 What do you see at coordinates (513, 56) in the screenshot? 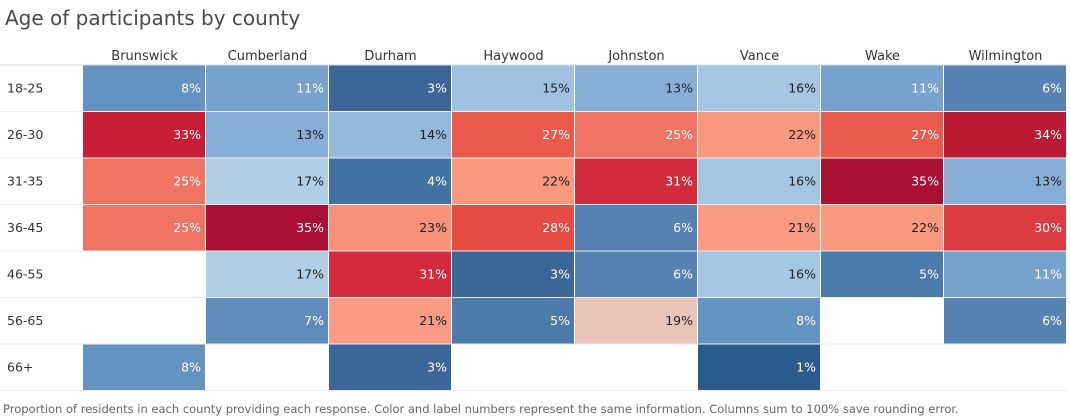
I see `column-header-haywood: Haywood` at bounding box center [513, 56].